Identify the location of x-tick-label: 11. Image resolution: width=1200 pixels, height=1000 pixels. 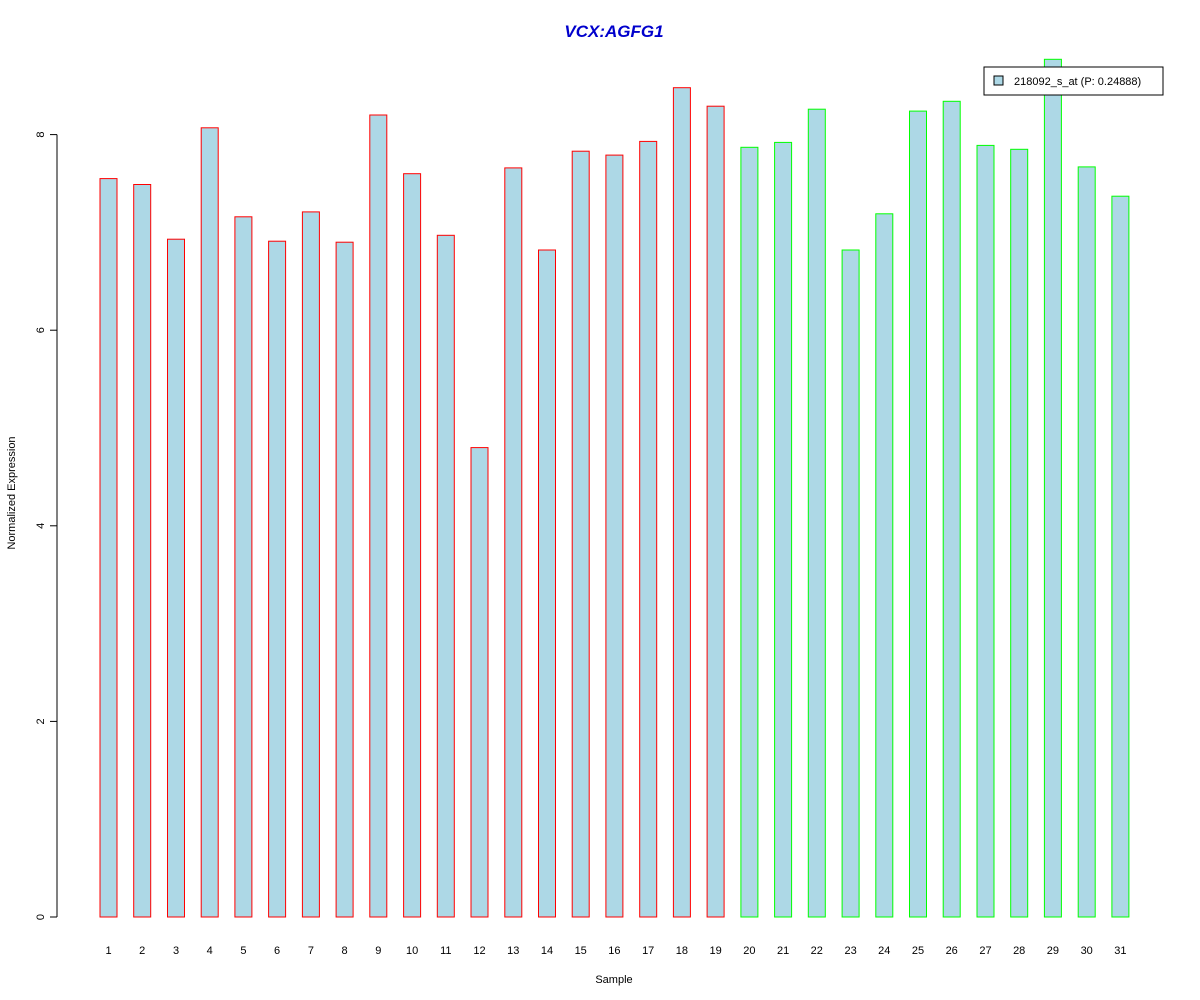
(445, 951).